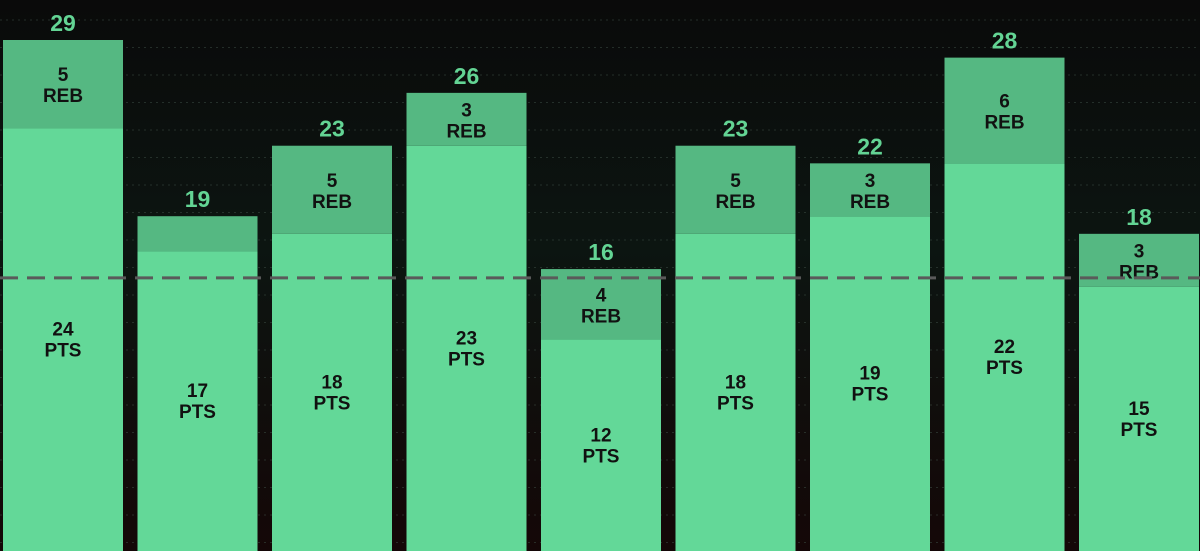 Image resolution: width=1200 pixels, height=551 pixels. I want to click on bar-total-label: 26, so click(467, 76).